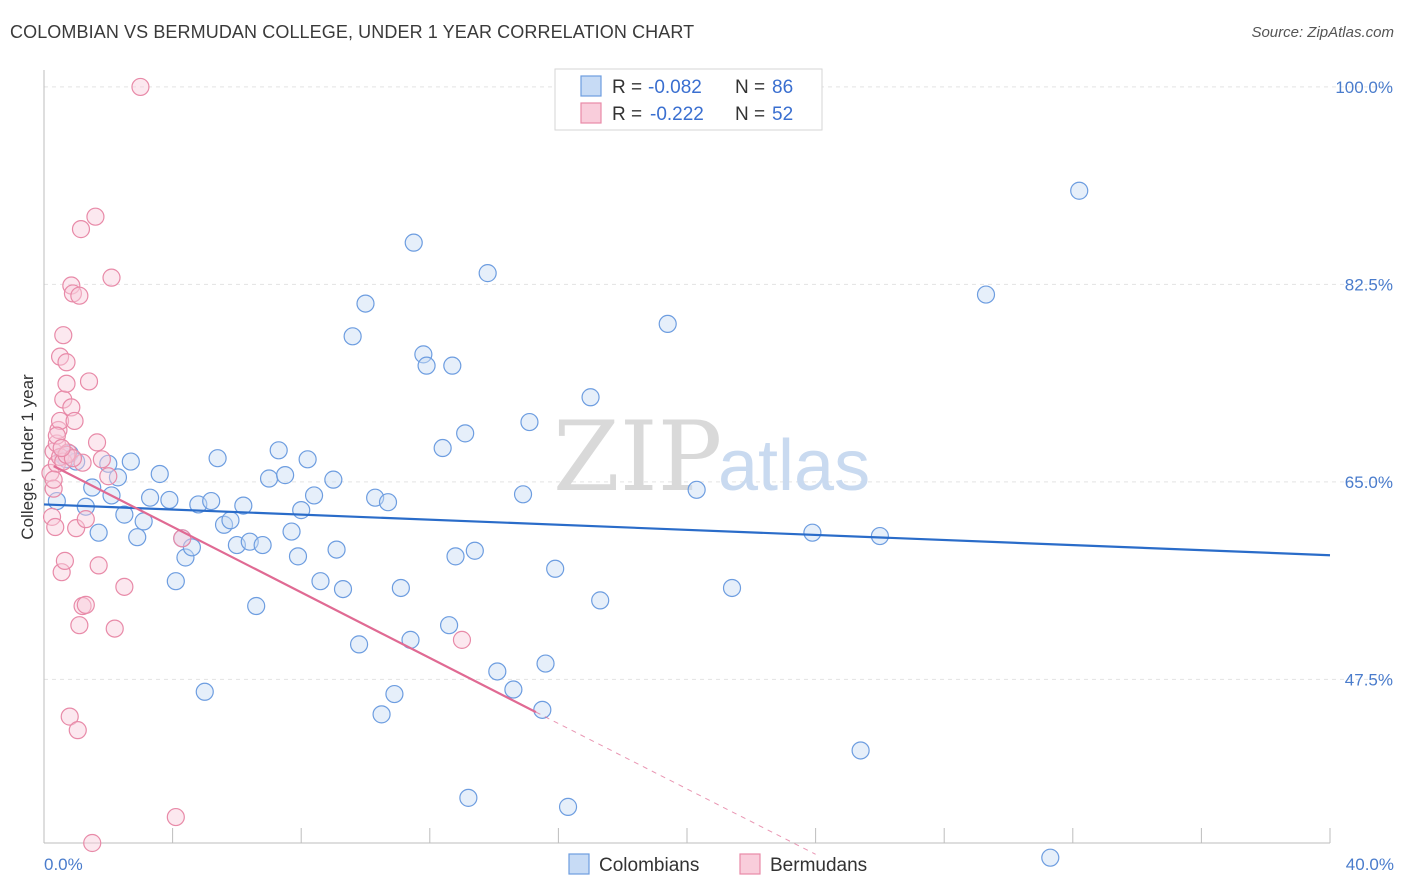 Image resolution: width=1406 pixels, height=892 pixels. Describe the element at coordinates (675, 87) in the screenshot. I see `legend-r-value-0: -0.082` at that location.